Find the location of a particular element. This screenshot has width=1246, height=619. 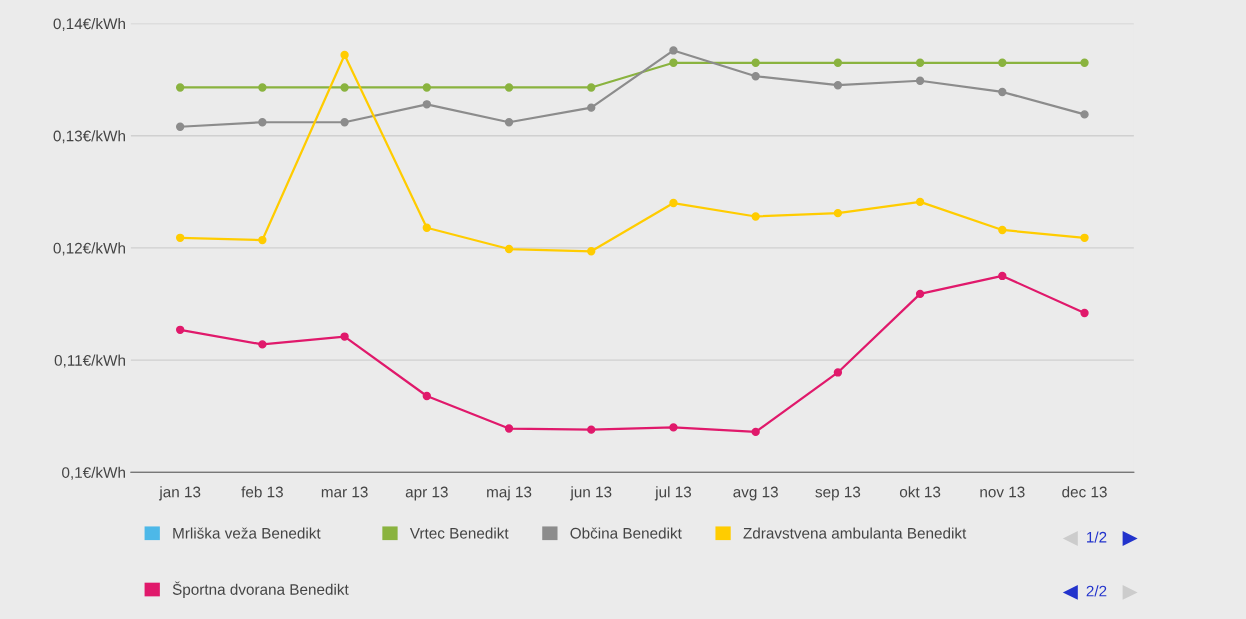

y-tick-label: 0,13€/kWh is located at coordinates (89, 137).